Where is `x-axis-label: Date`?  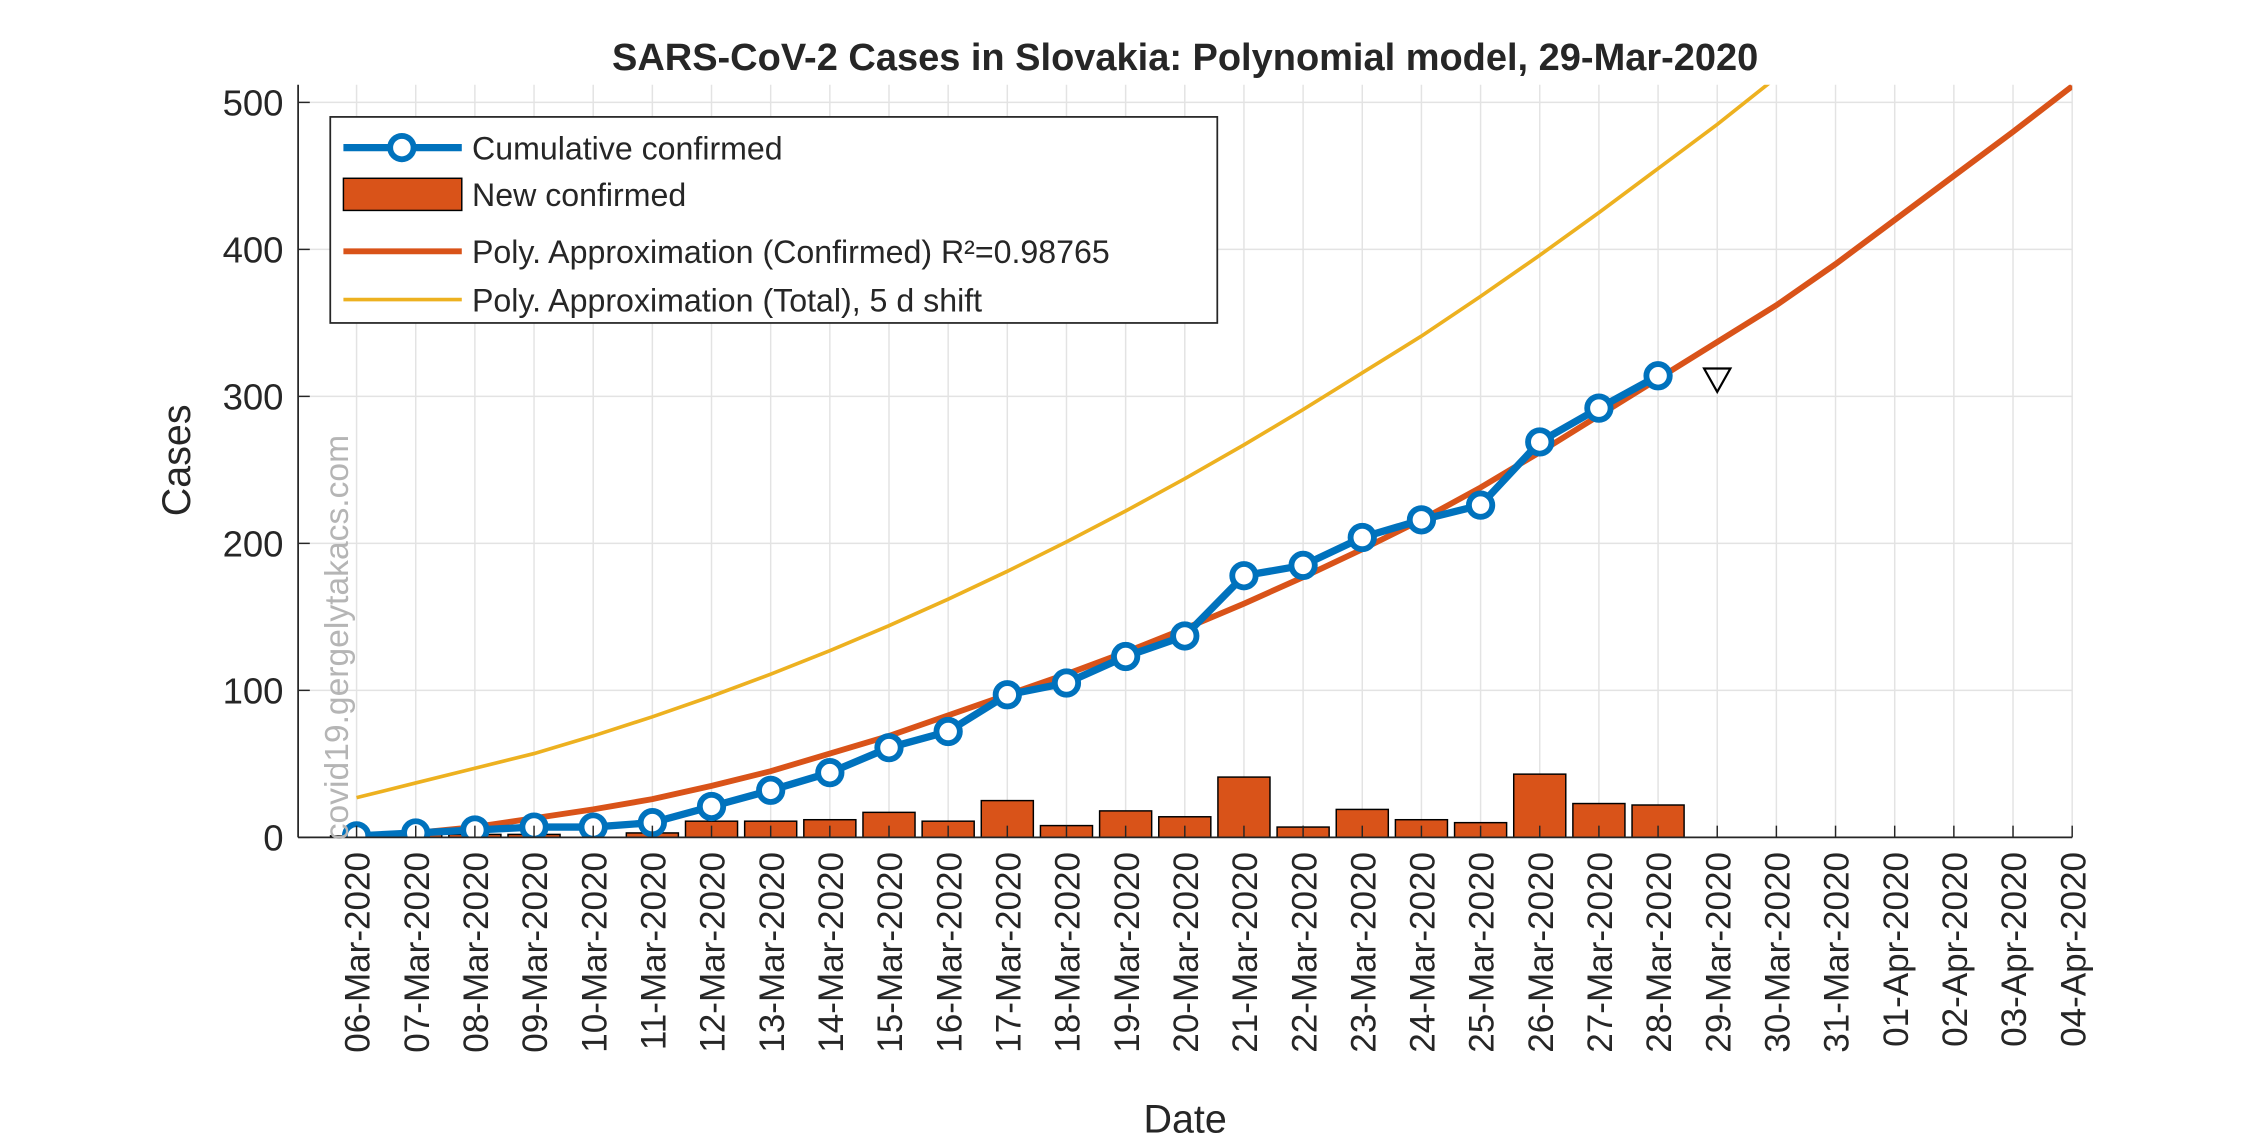 x-axis-label: Date is located at coordinates (1184, 1116).